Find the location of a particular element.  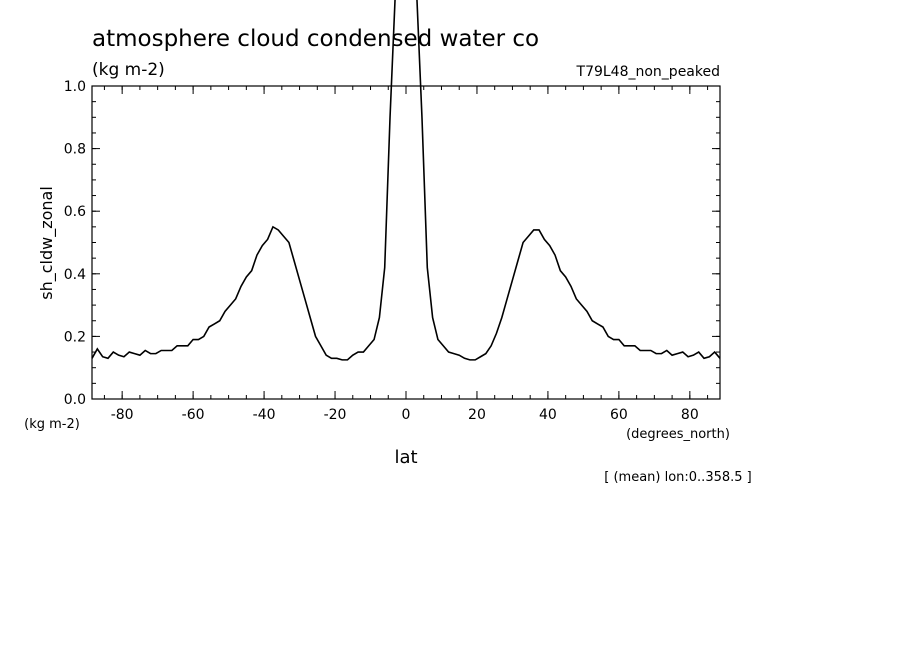

units-label: (kg m-2) is located at coordinates (128, 70).